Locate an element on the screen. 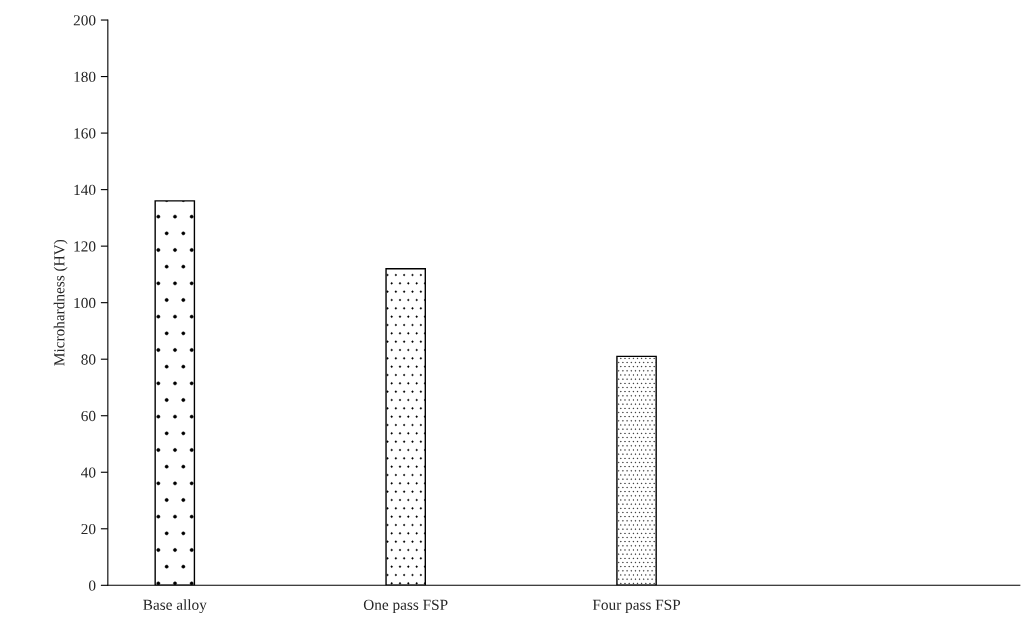  y-tick-label: 120 is located at coordinates (85, 246).